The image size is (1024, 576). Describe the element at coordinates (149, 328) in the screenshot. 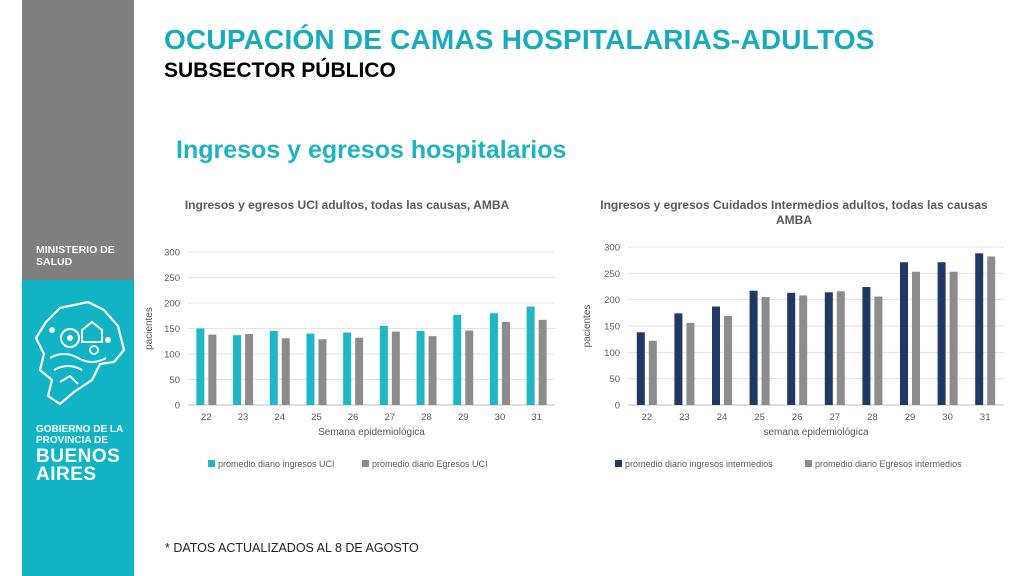

I see `uci-y-axis-label: pacientes` at that location.